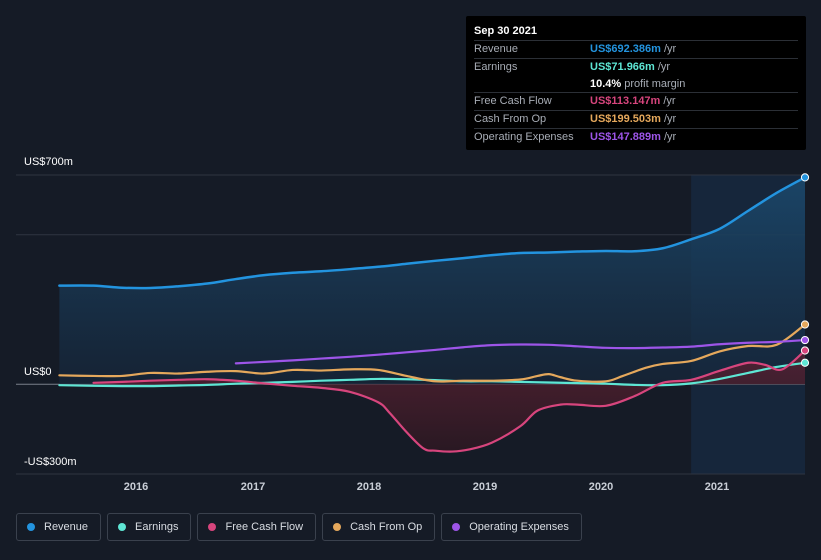 The image size is (821, 560). Describe the element at coordinates (625, 101) in the screenshot. I see `tooltip-value: US$113.147m` at that location.